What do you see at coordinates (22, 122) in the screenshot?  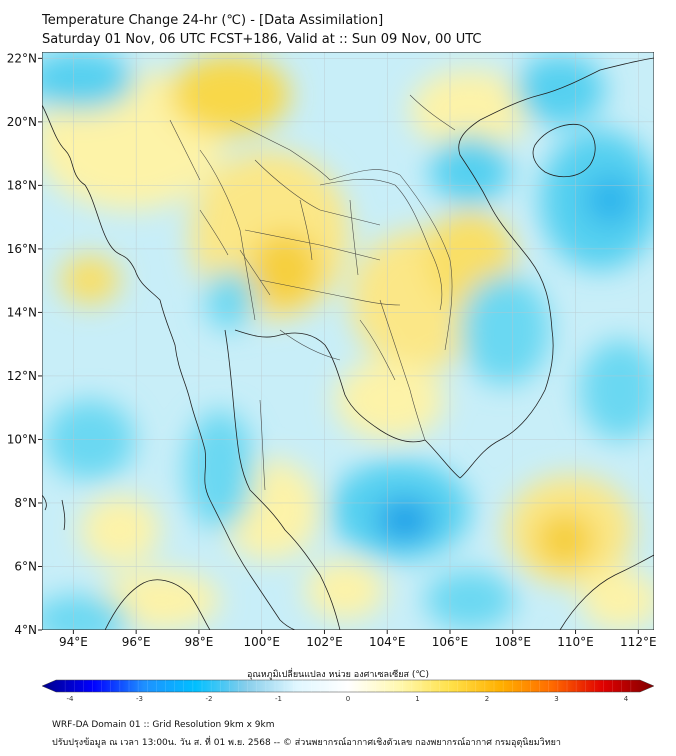 I see `lat-label: 20°N` at bounding box center [22, 122].